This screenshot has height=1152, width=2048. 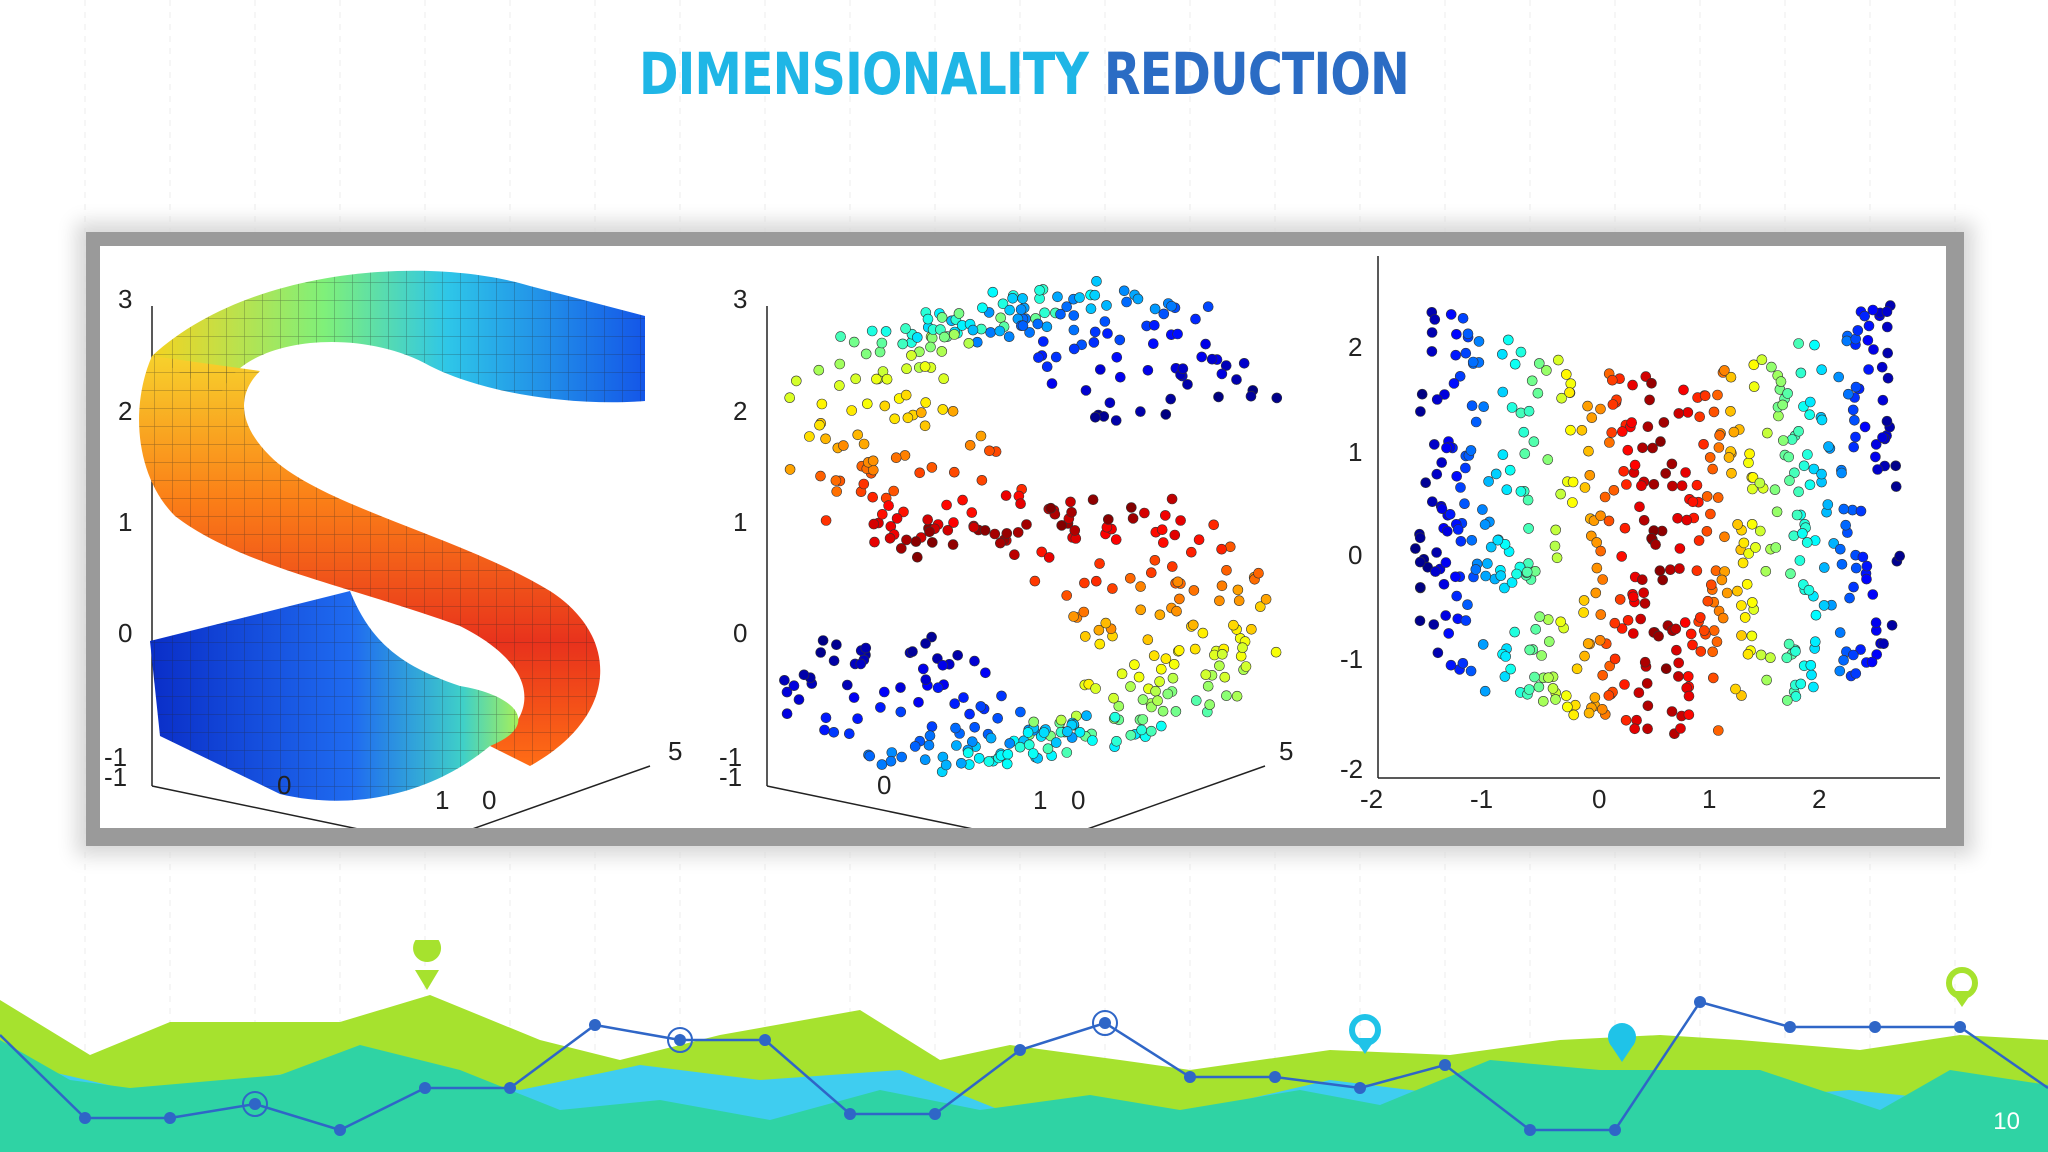 I want to click on s-scatter-ztick: 1, so click(x=740, y=522).